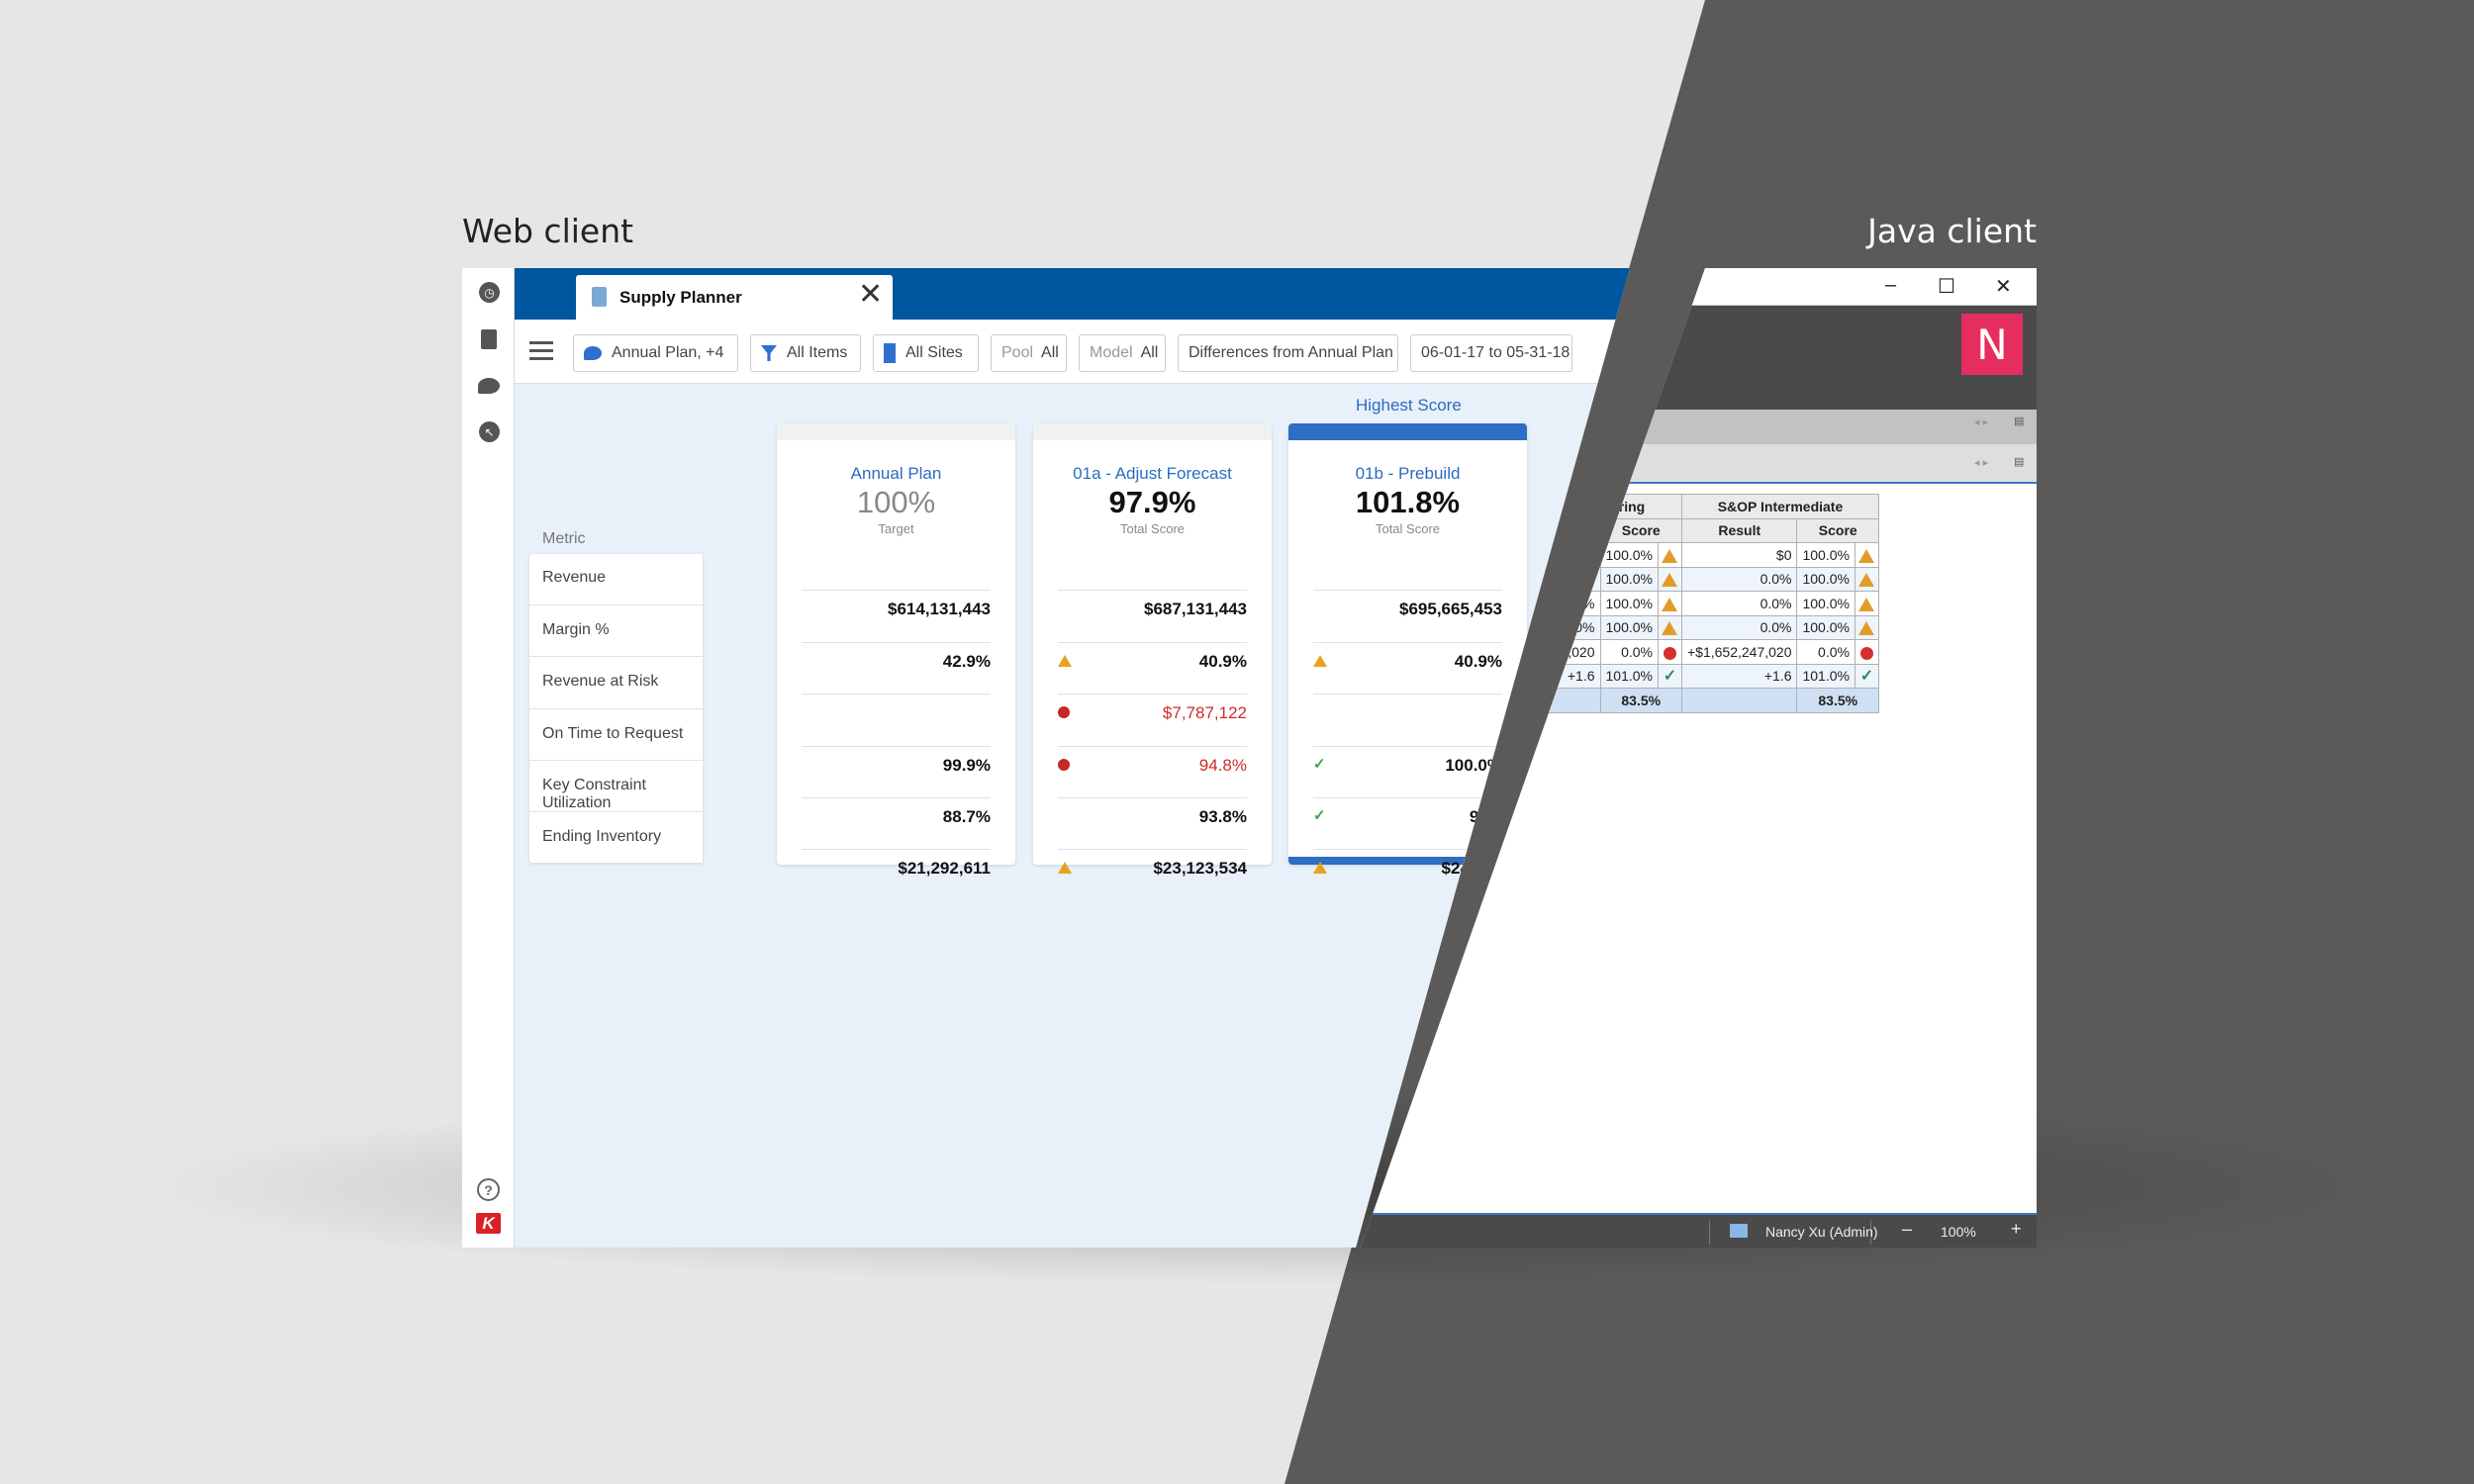 This screenshot has width=2474, height=1484. I want to click on filter-settings-icon, so click(541, 350).